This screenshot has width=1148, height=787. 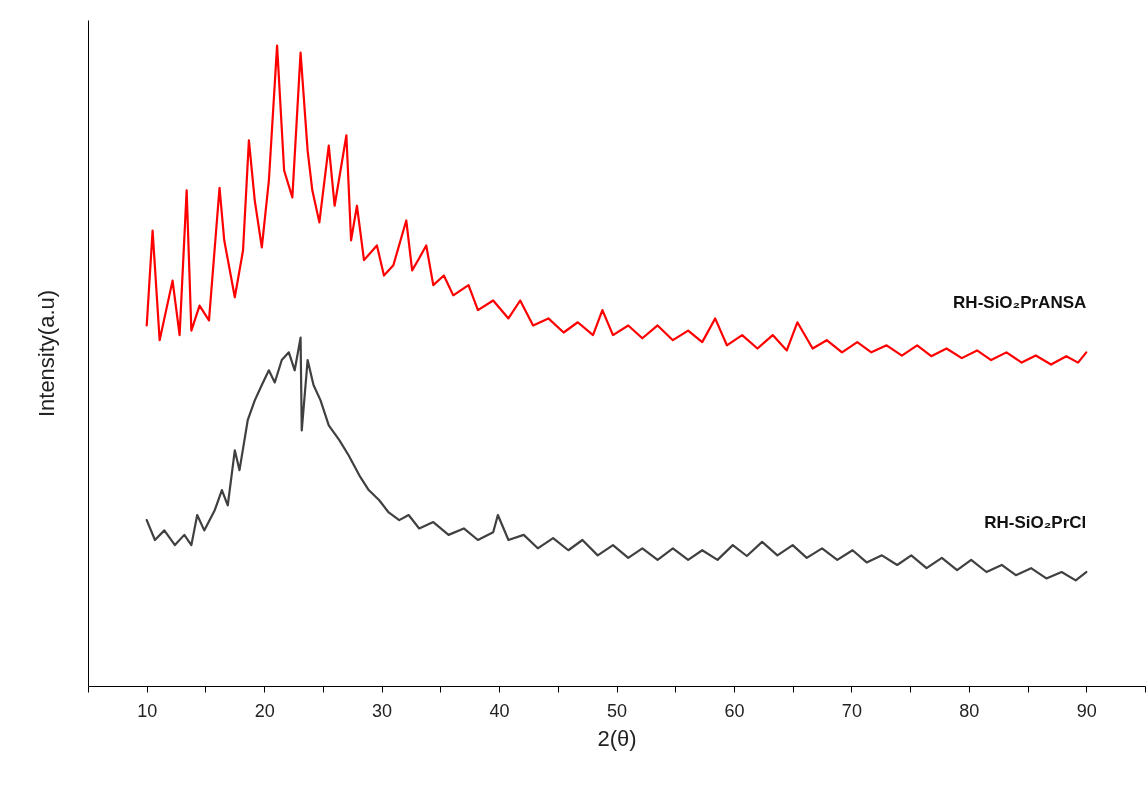 What do you see at coordinates (969, 710) in the screenshot?
I see `x-tick-label: 80` at bounding box center [969, 710].